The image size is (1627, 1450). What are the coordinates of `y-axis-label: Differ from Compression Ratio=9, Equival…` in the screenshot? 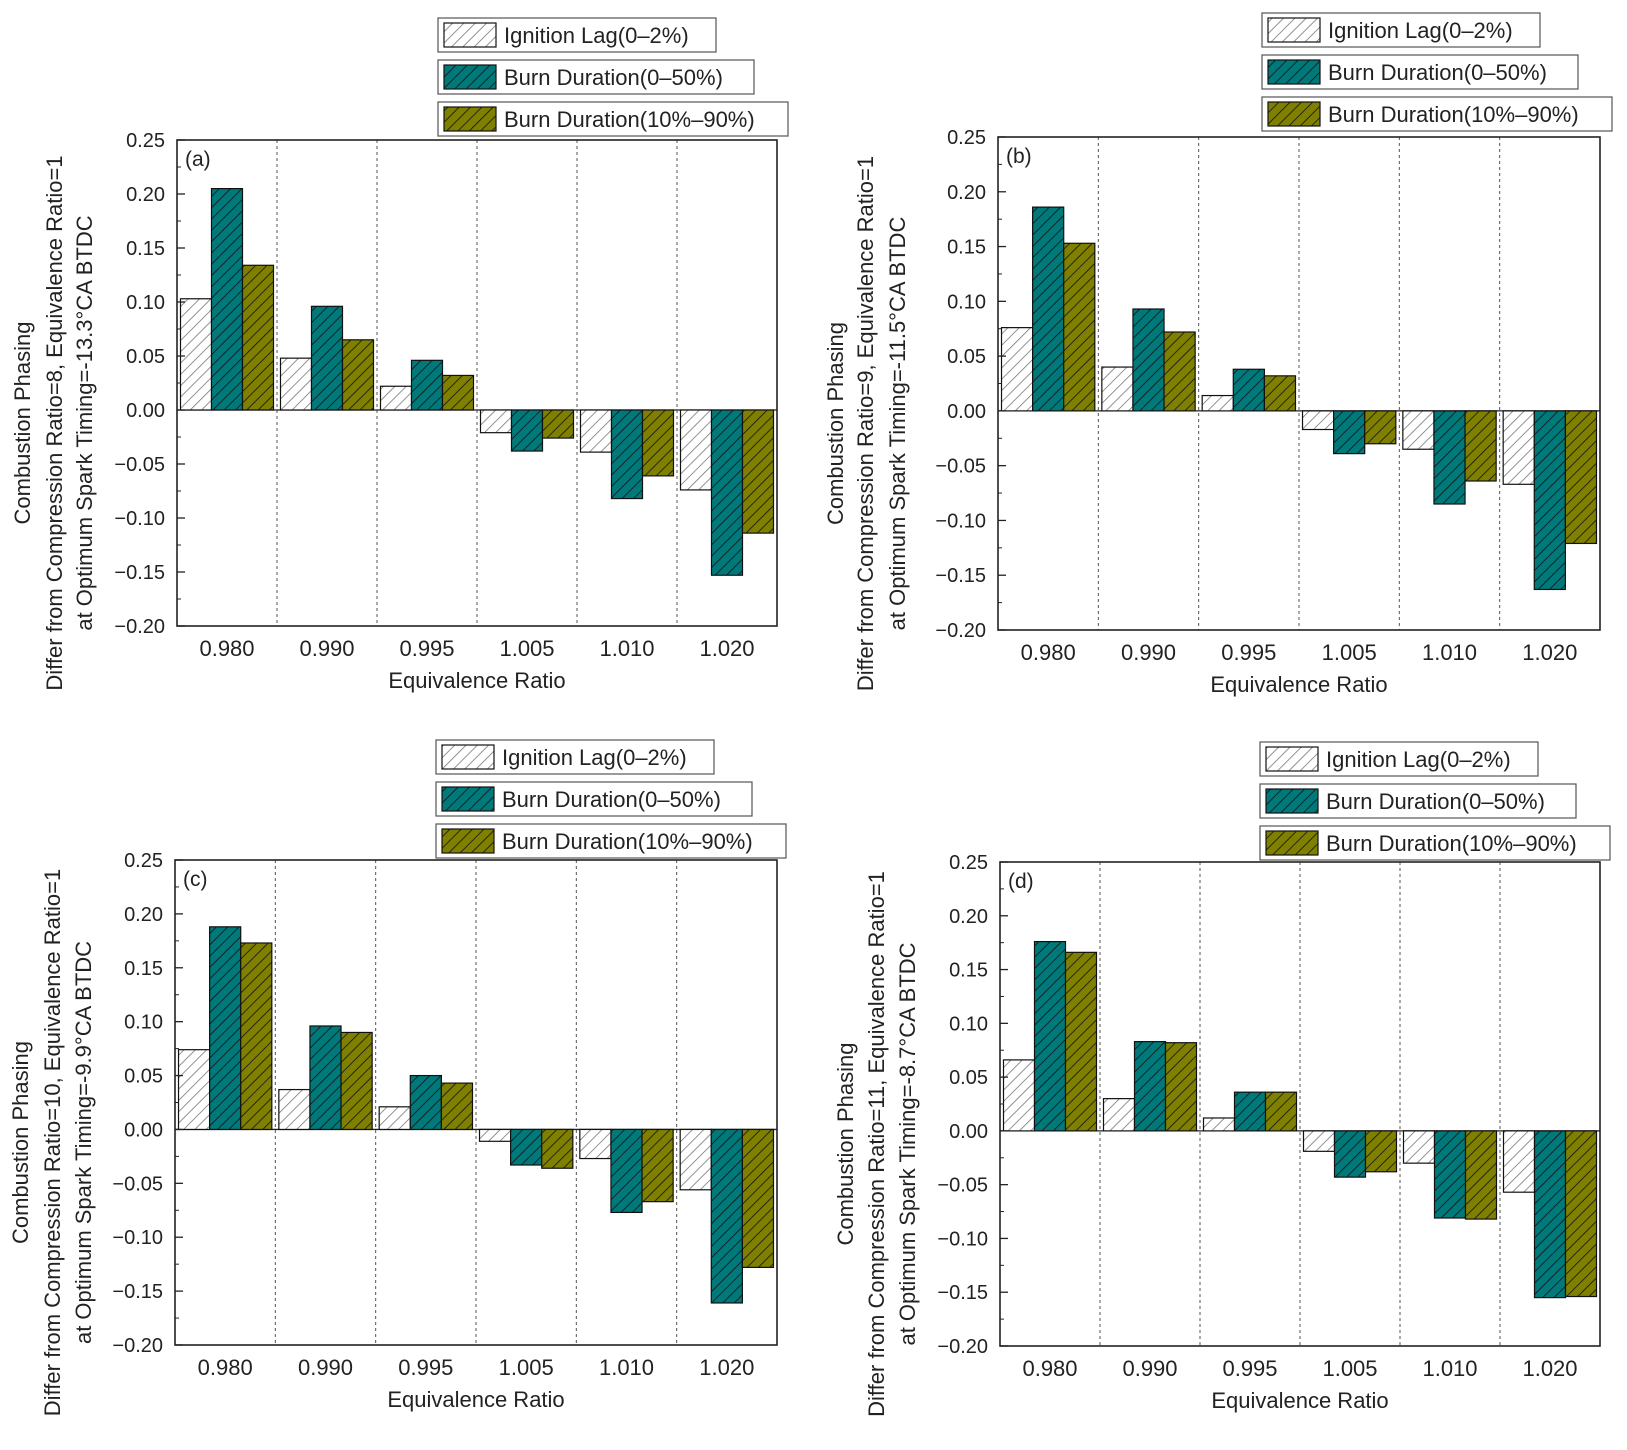 It's located at (865, 423).